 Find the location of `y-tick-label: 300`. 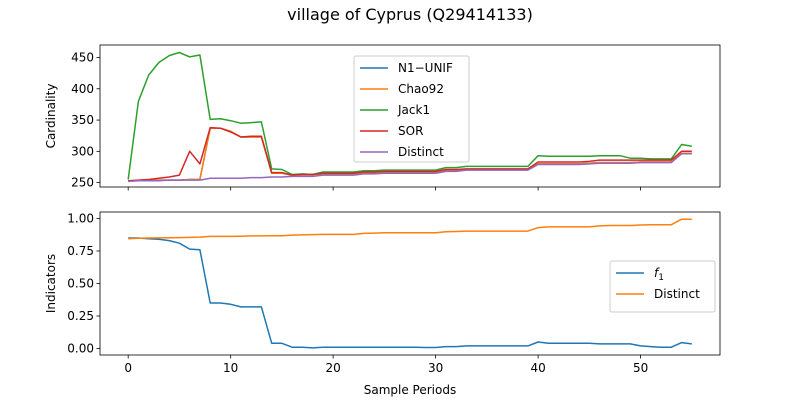

y-tick-label: 300 is located at coordinates (82, 151).